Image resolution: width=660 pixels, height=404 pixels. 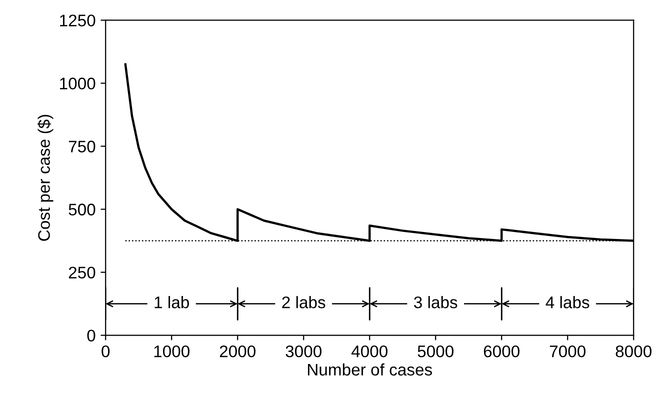 What do you see at coordinates (45, 177) in the screenshot?
I see `y-axis-title: Cost per case ($)` at bounding box center [45, 177].